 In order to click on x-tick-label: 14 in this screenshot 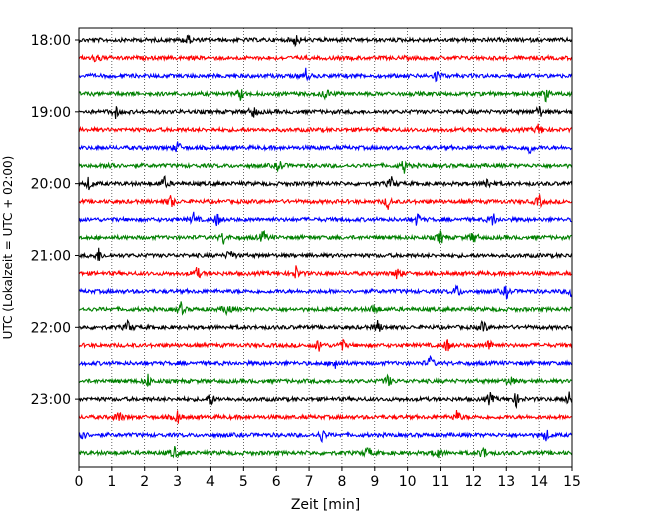, I will do `click(539, 482)`.